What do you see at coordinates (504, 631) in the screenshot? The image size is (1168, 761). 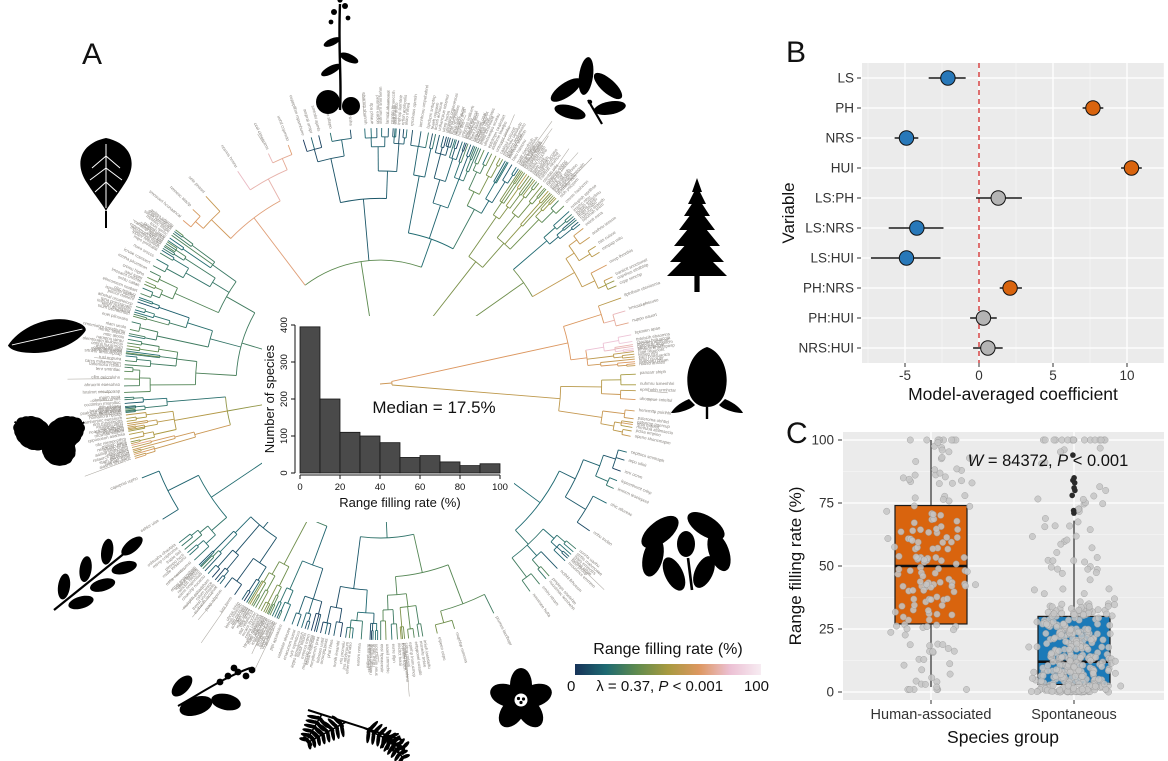 I see `svg-text: prumus laurlhopr` at bounding box center [504, 631].